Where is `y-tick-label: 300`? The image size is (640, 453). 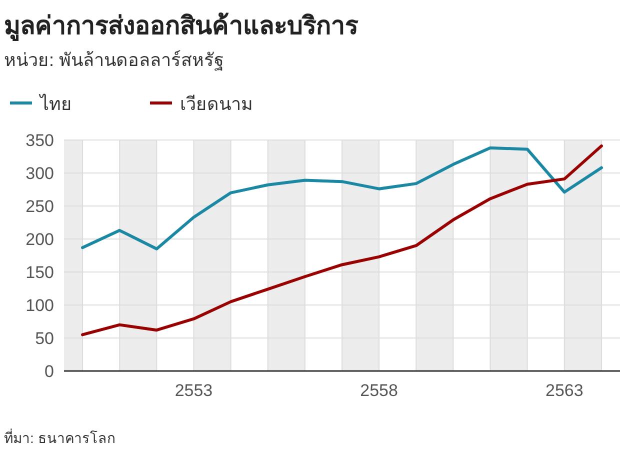
y-tick-label: 300 is located at coordinates (40, 173).